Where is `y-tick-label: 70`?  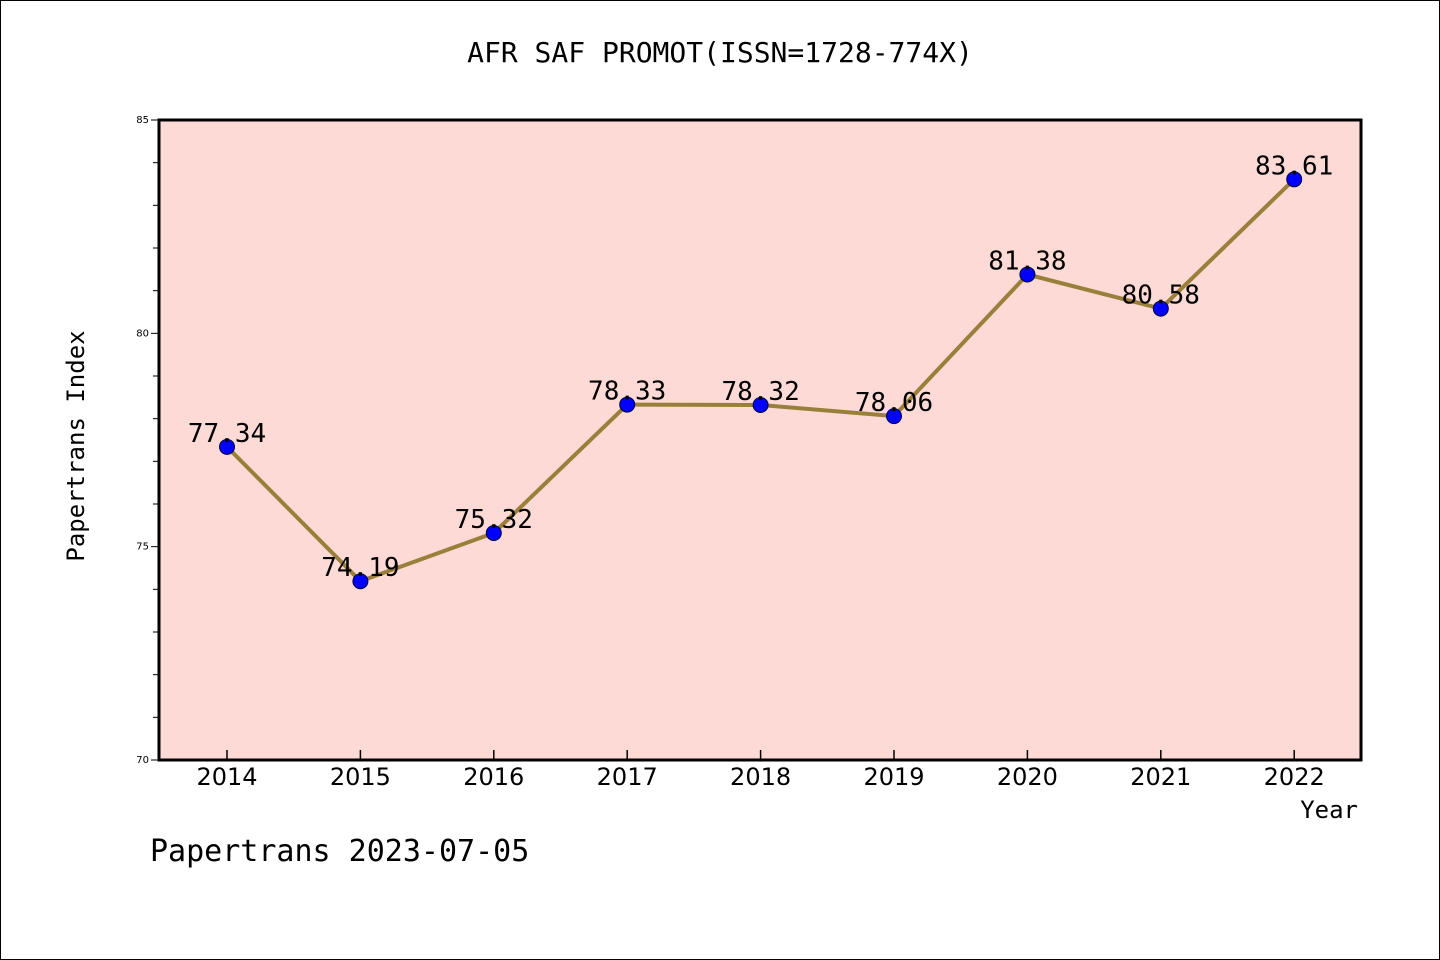
y-tick-label: 70 is located at coordinates (142, 760).